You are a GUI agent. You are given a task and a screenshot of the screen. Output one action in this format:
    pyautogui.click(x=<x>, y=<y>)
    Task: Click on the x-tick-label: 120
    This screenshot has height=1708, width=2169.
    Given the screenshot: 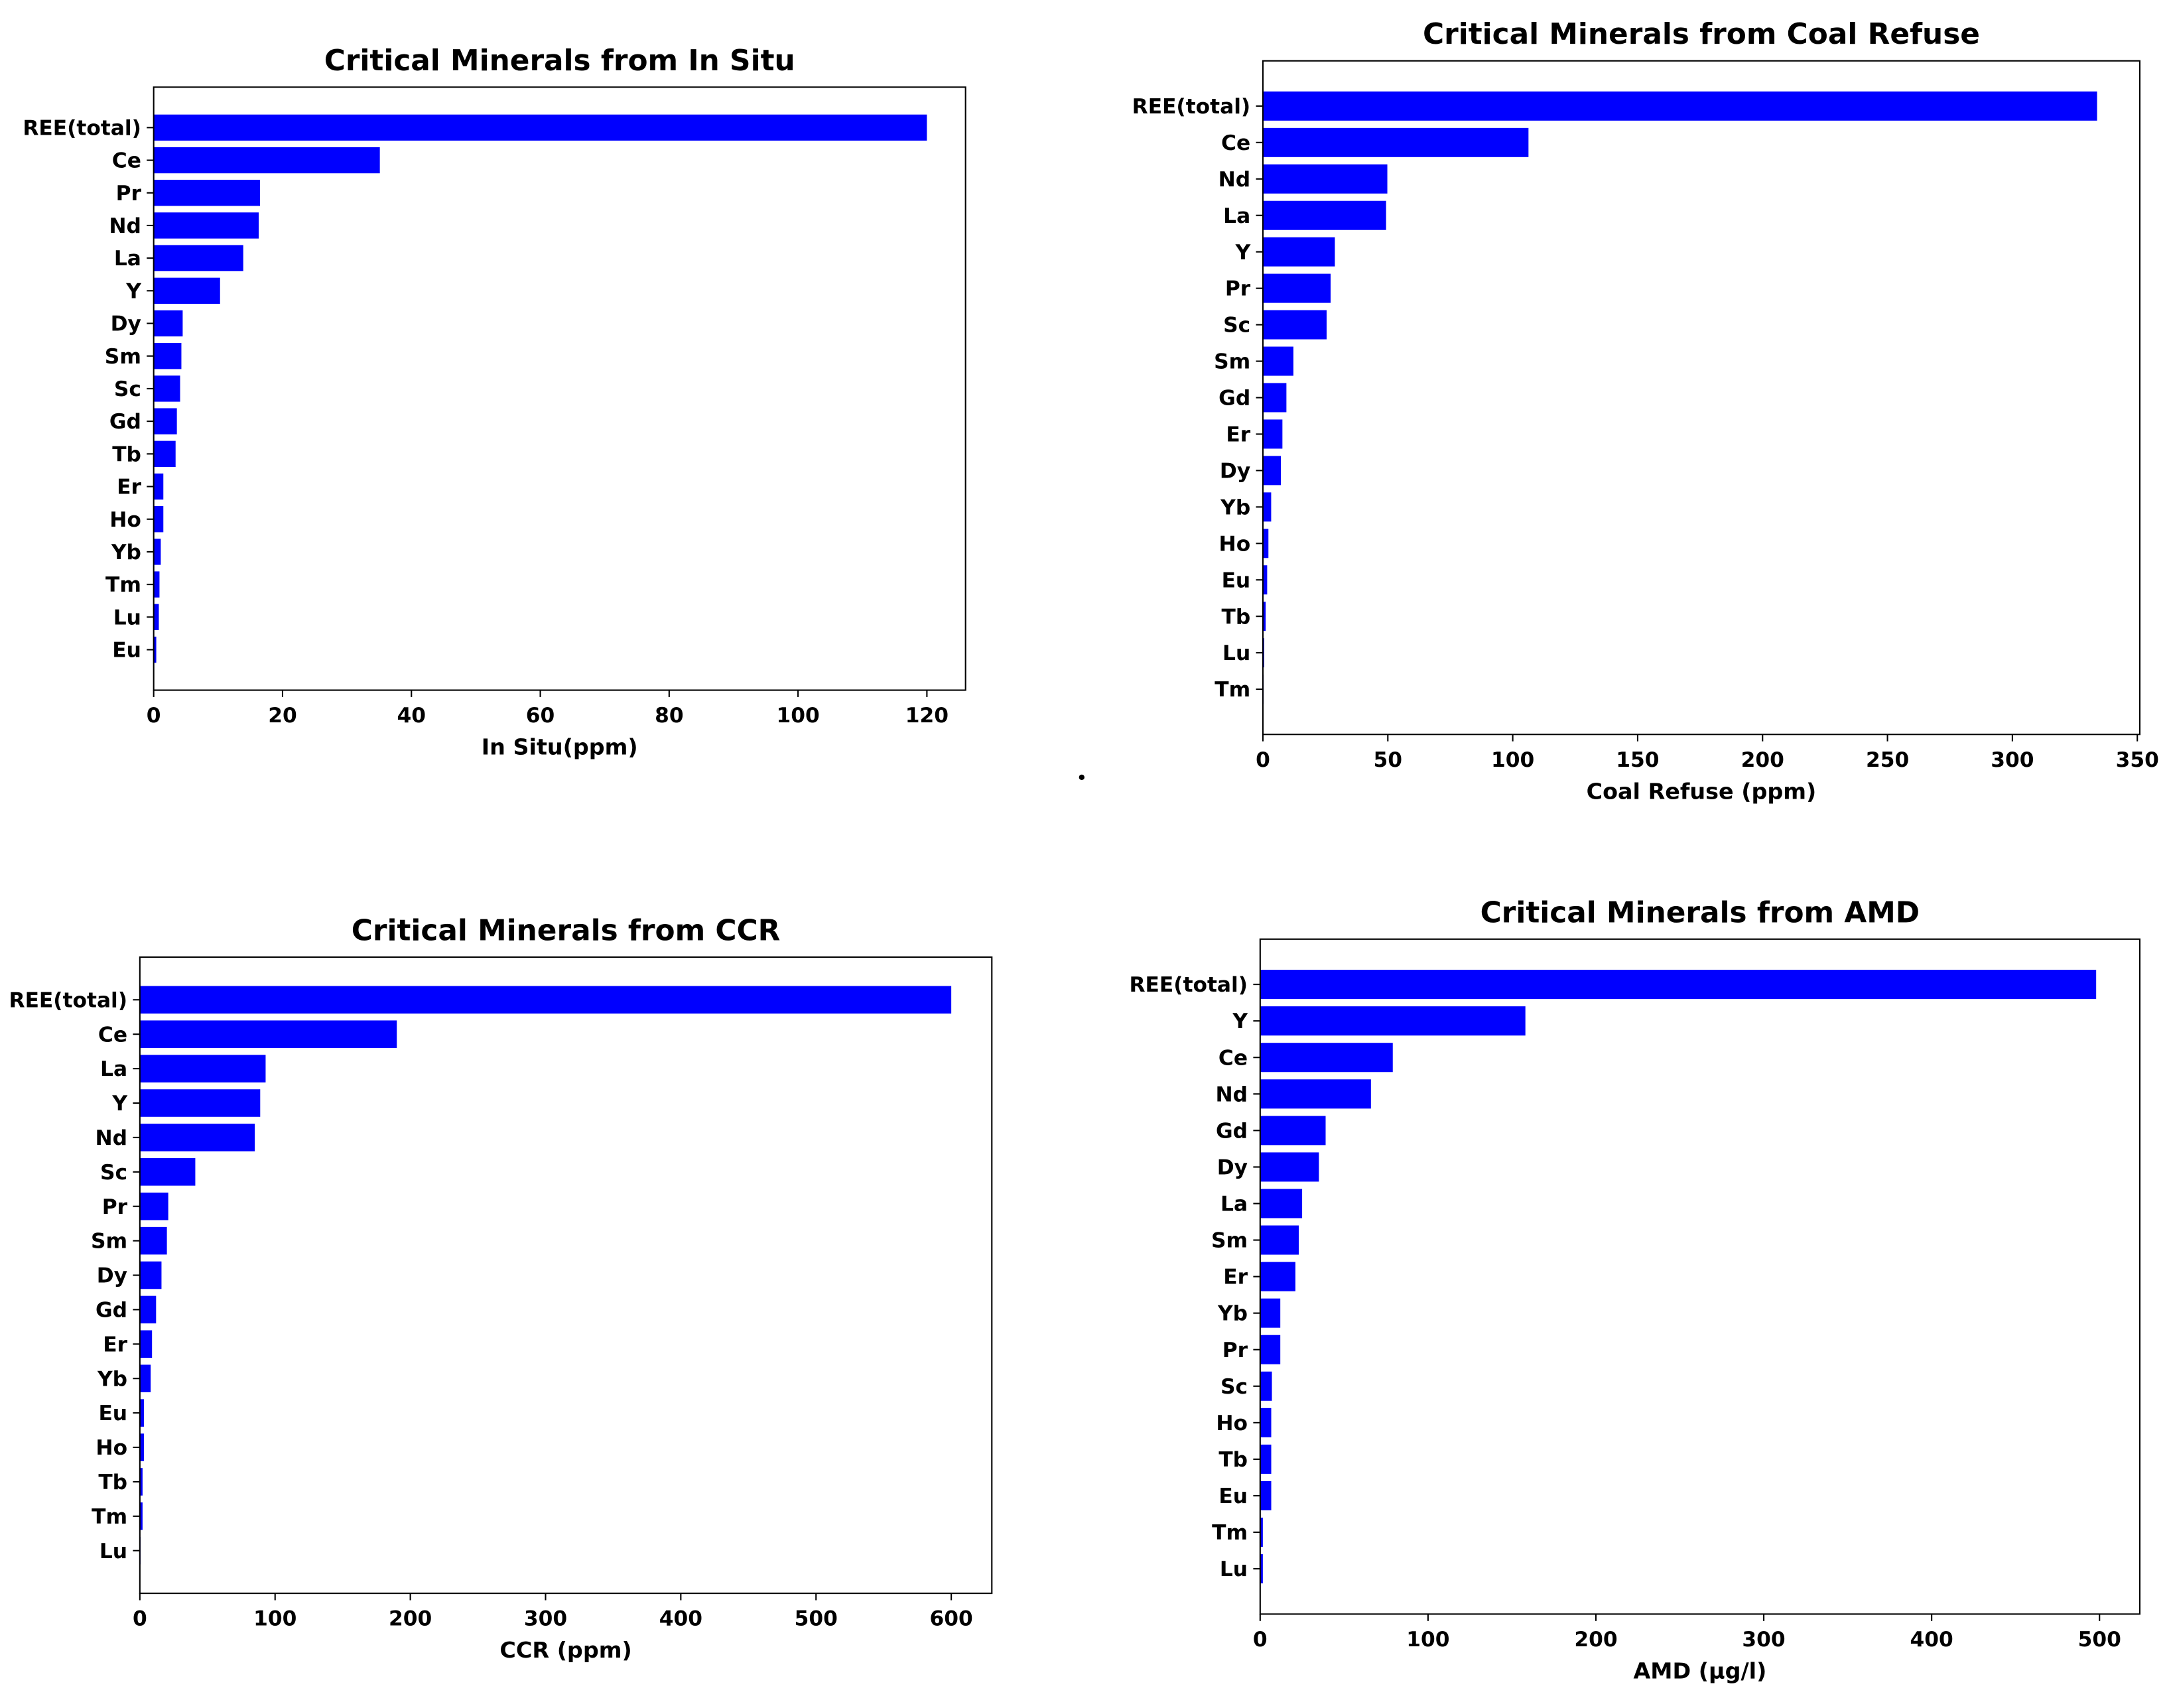 What is the action you would take?
    pyautogui.click(x=927, y=716)
    